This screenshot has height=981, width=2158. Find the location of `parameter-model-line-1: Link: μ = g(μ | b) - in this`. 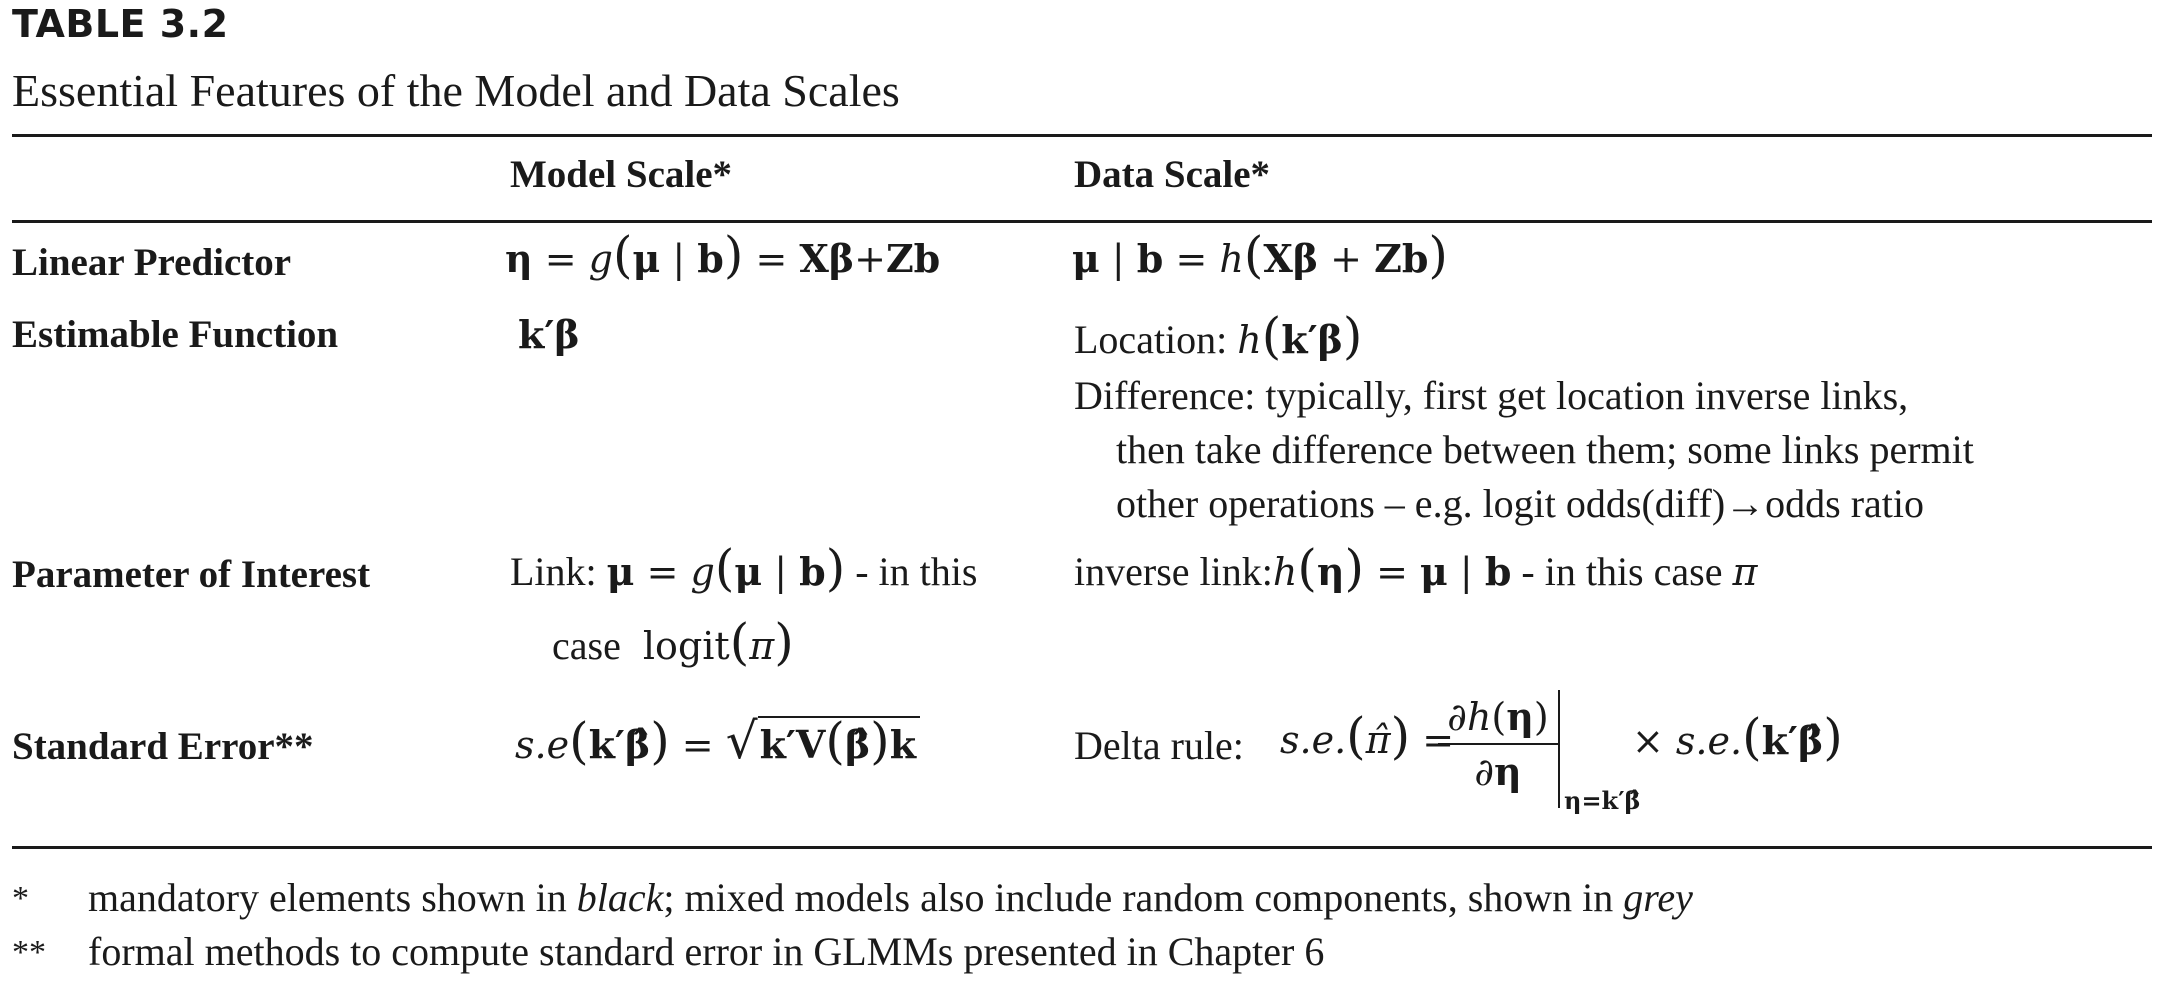

parameter-model-line-1: Link: μ = g(μ | b) - in this is located at coordinates (744, 568).